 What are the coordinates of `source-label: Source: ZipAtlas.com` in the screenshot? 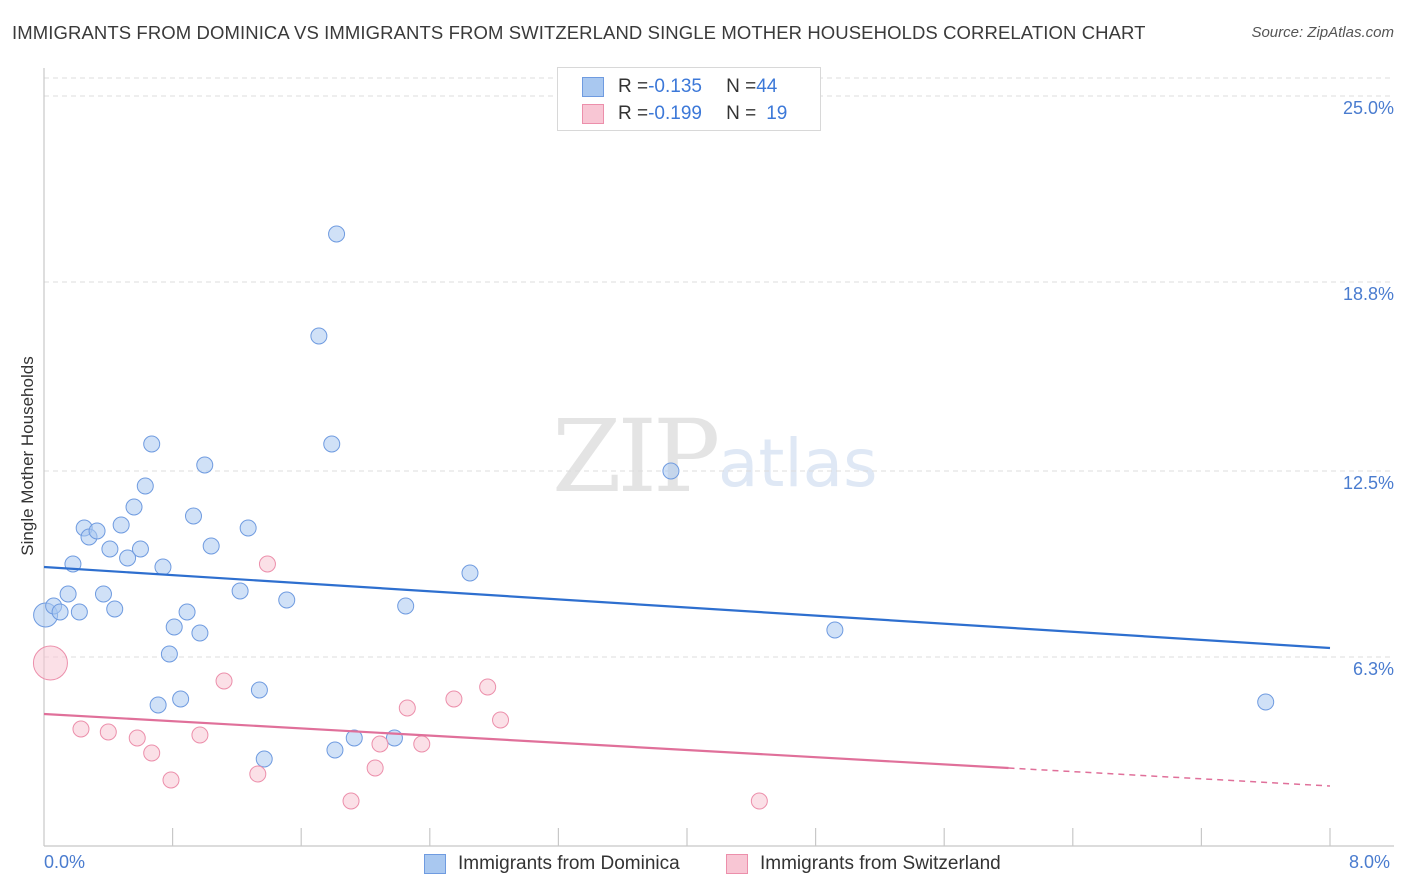 It's located at (1322, 32).